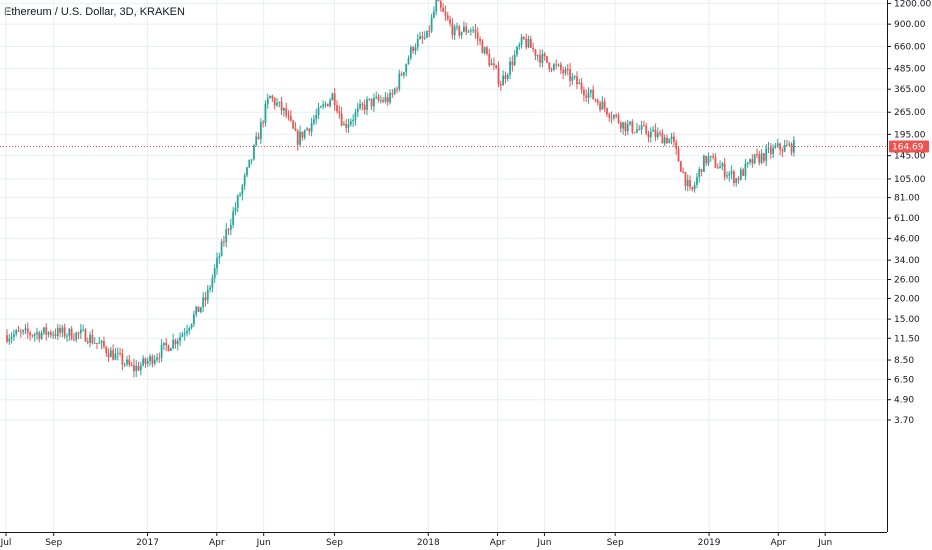  What do you see at coordinates (909, 146) in the screenshot?
I see `last-price-badge` at bounding box center [909, 146].